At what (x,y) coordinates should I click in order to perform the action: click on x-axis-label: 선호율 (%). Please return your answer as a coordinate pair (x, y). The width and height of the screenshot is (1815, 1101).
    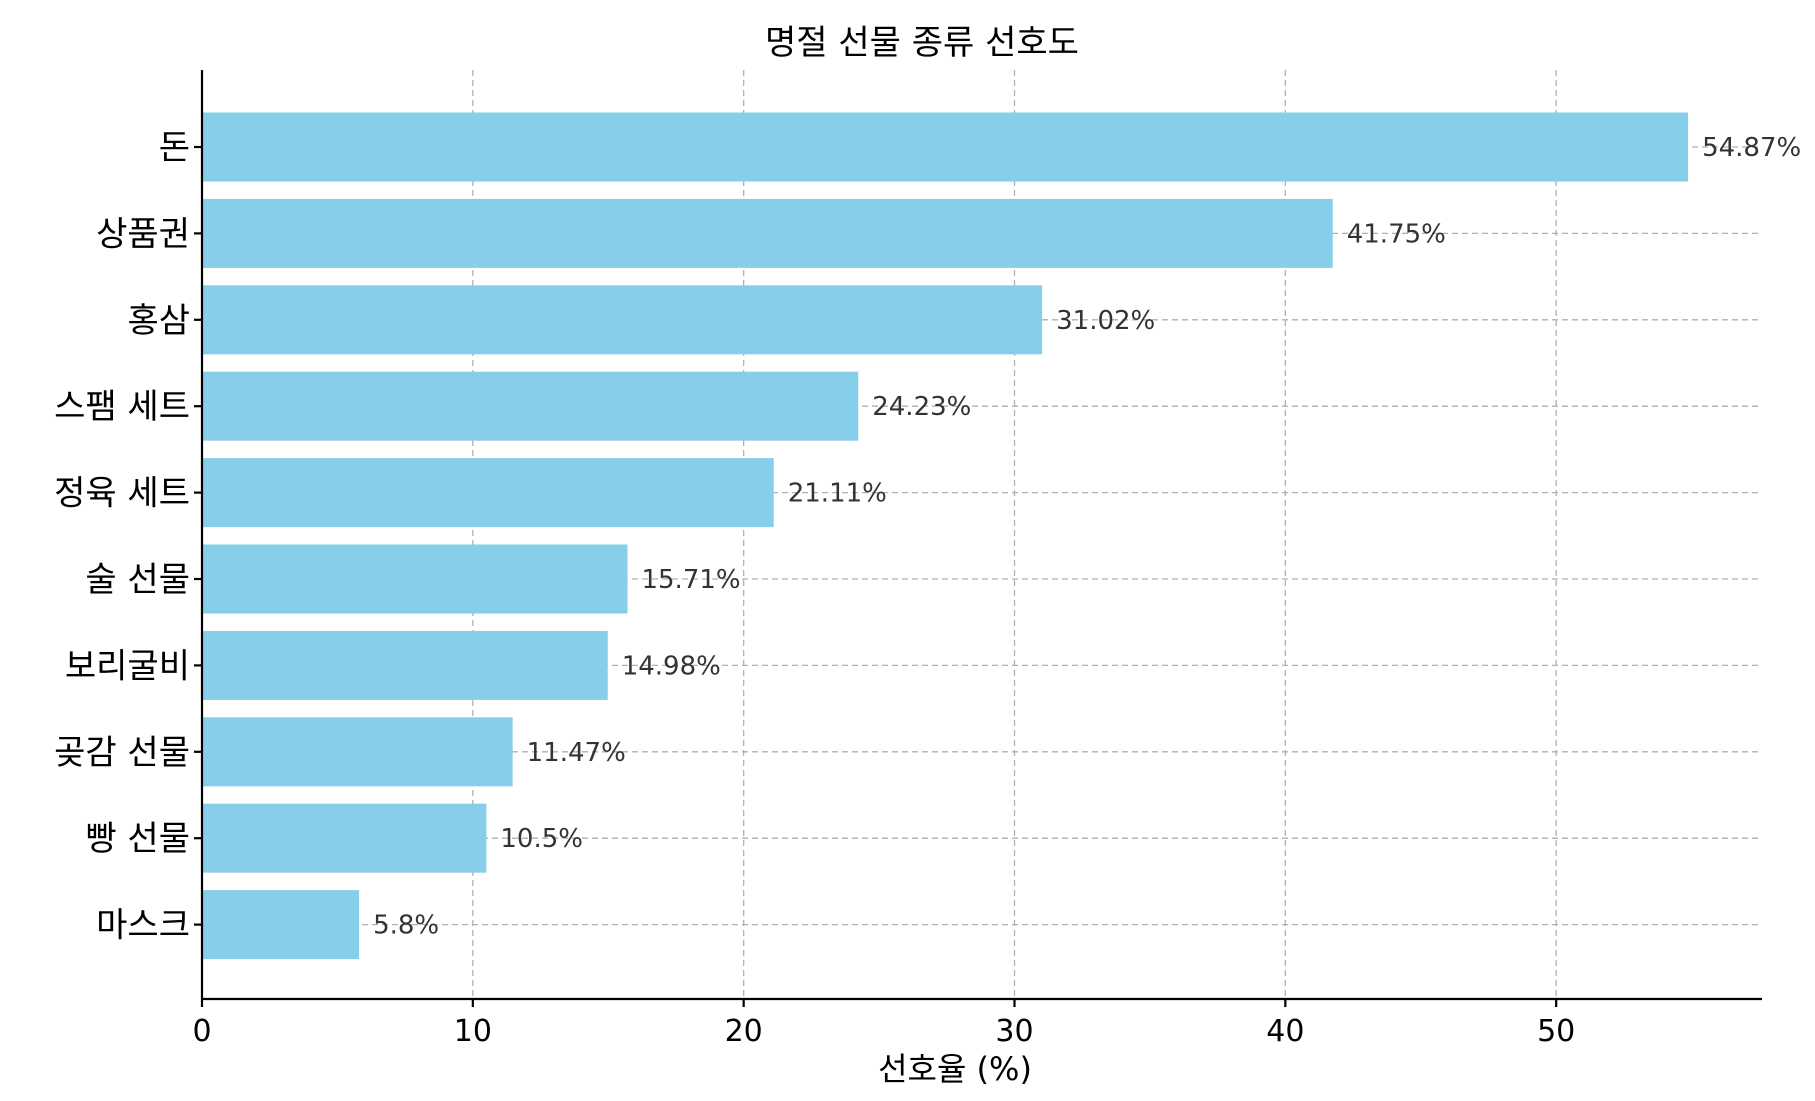
    Looking at the image, I should click on (955, 1069).